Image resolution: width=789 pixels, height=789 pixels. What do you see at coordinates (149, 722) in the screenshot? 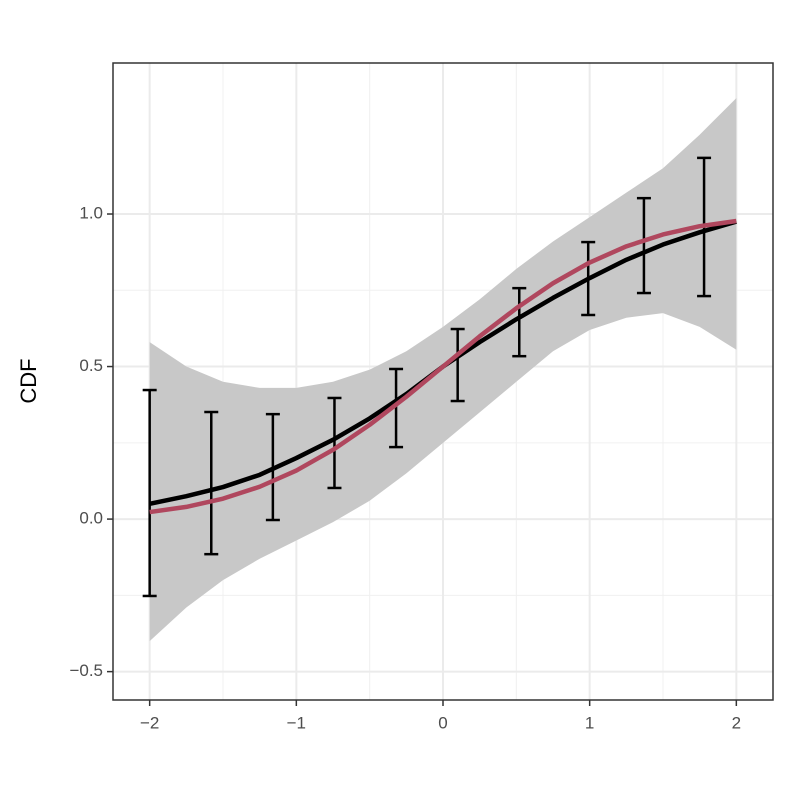
I see `x-tick-label: −2` at bounding box center [149, 722].